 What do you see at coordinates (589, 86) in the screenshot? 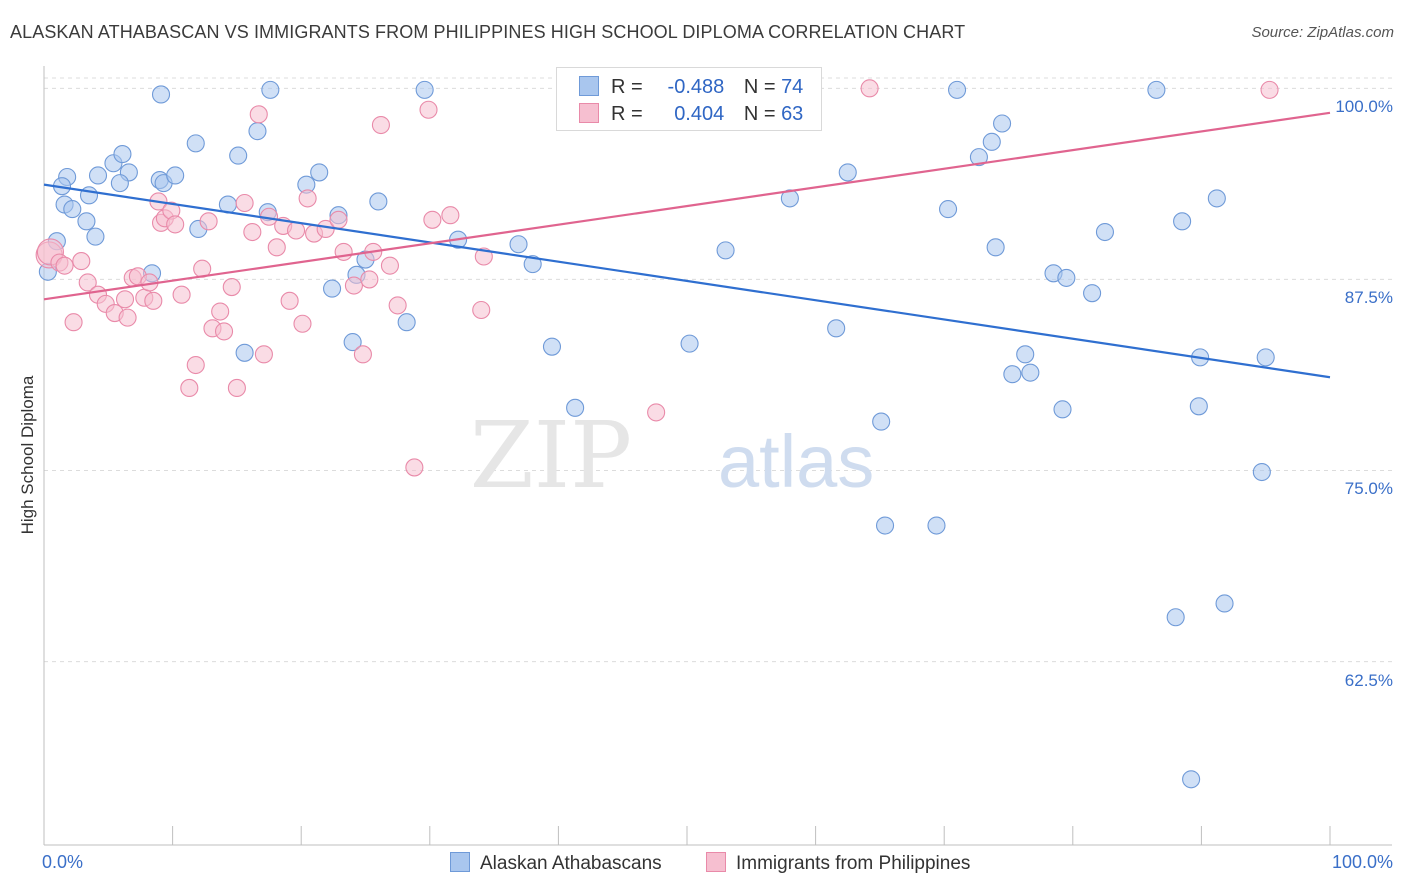
I see `athabascan-swatch` at bounding box center [589, 86].